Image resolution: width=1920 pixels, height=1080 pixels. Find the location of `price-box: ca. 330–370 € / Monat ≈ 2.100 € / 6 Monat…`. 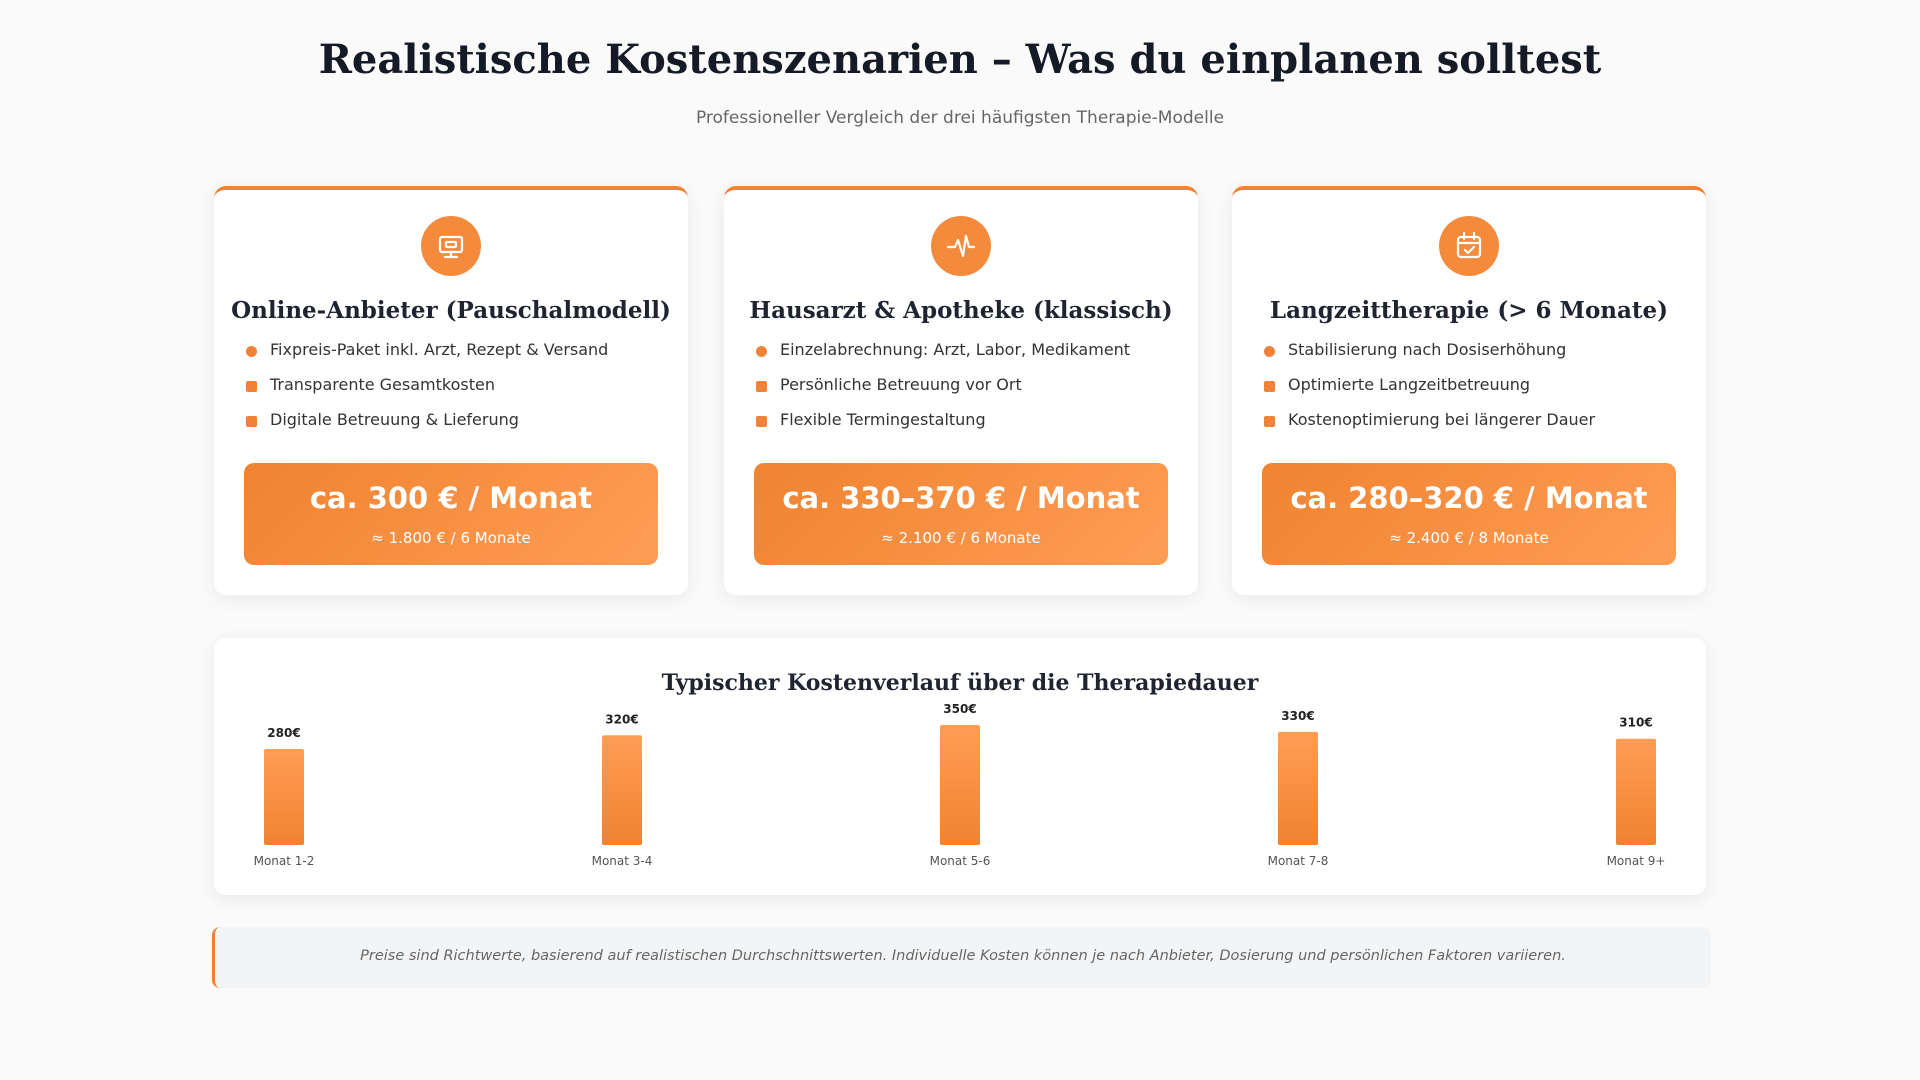

price-box: ca. 330–370 € / Monat ≈ 2.100 € / 6 Monat… is located at coordinates (961, 514).